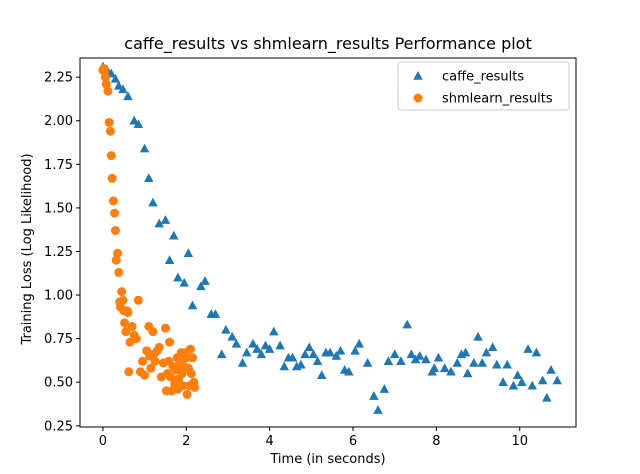 The width and height of the screenshot is (640, 474). What do you see at coordinates (58, 252) in the screenshot?
I see `y-tick-label: 1.25` at bounding box center [58, 252].